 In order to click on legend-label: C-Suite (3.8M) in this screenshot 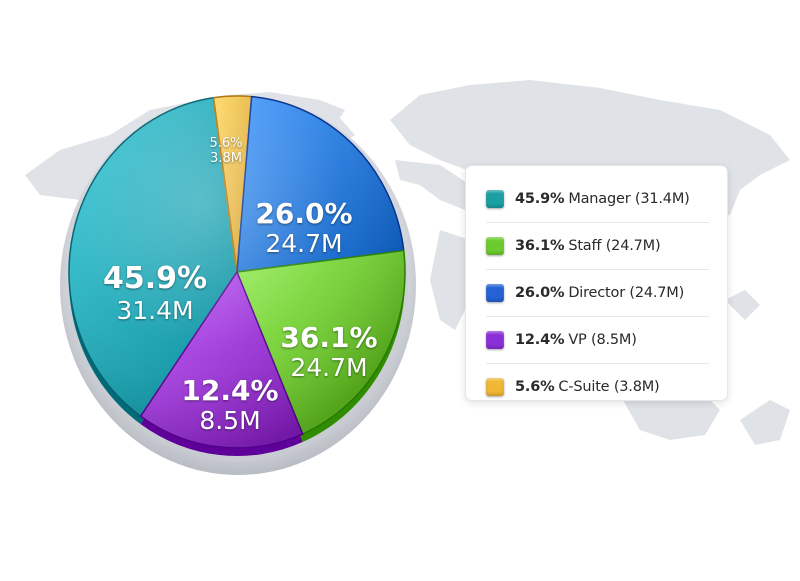, I will do `click(609, 387)`.